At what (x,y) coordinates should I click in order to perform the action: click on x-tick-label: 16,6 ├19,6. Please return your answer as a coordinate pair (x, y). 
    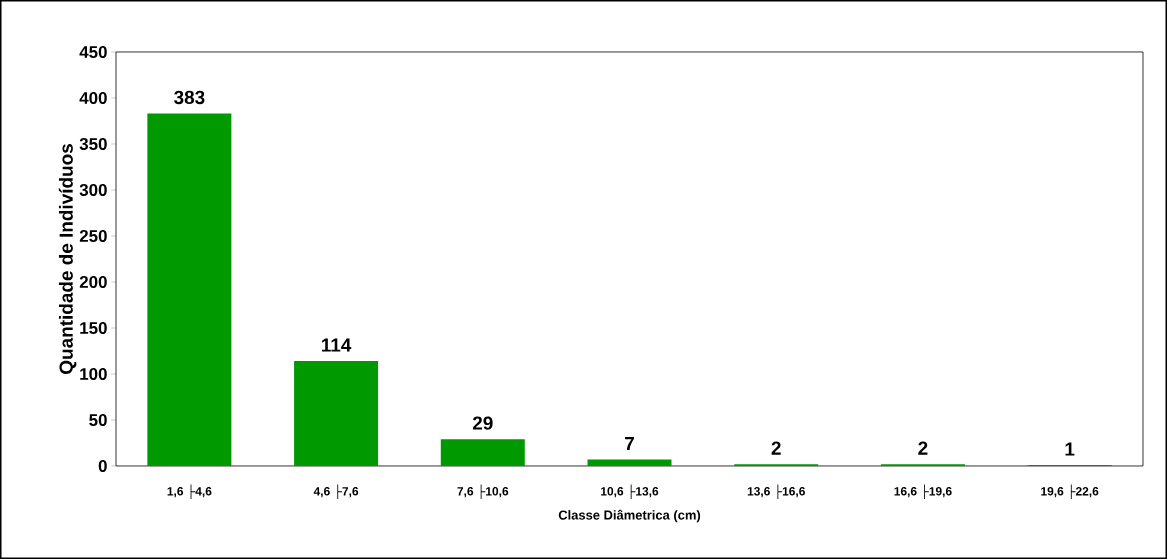
    Looking at the image, I should click on (923, 492).